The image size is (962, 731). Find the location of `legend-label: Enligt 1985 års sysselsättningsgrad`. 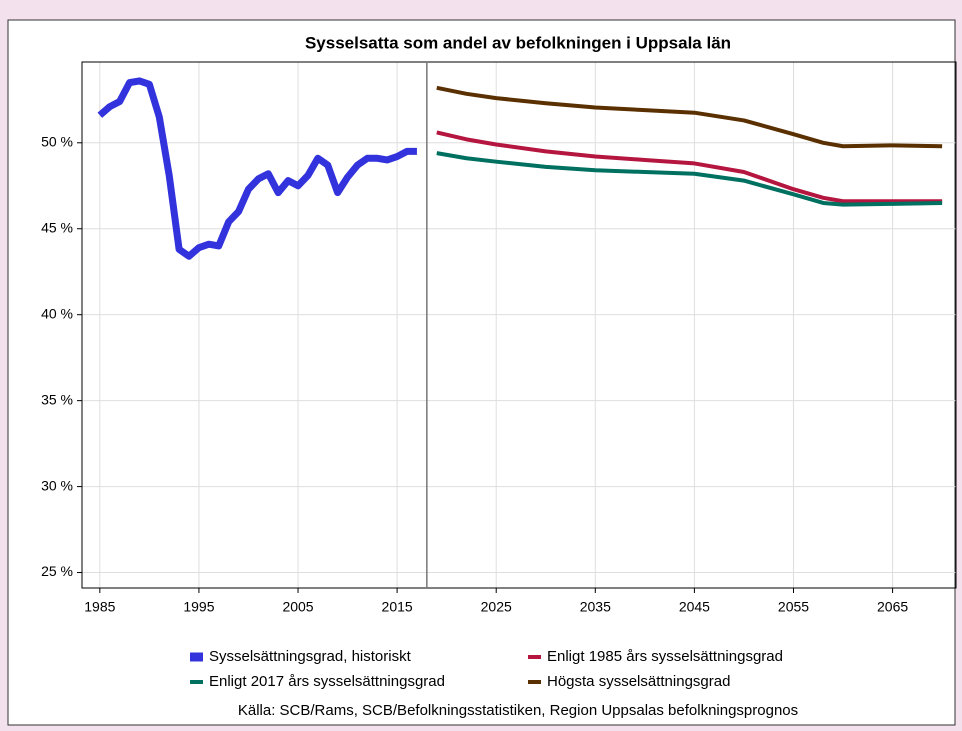

legend-label: Enligt 1985 års sysselsättningsgrad is located at coordinates (665, 656).